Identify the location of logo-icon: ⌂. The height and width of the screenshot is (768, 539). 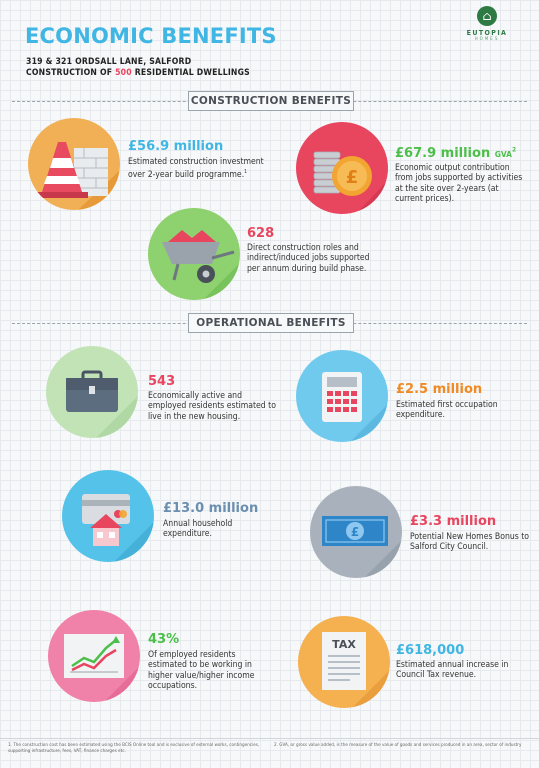
(487, 16).